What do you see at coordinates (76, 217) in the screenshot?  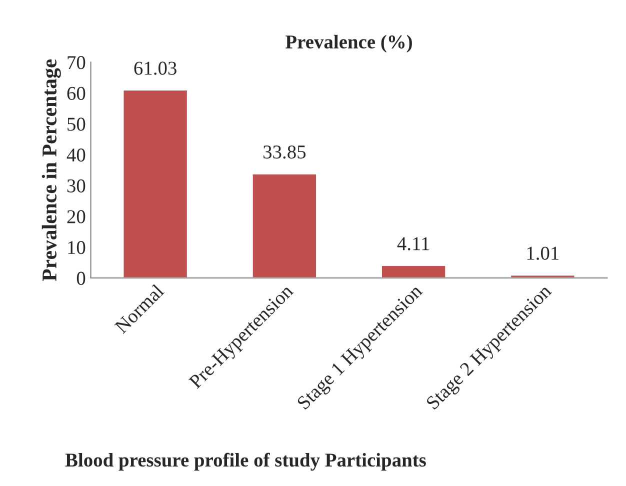 I see `y-tick-label: 20` at bounding box center [76, 217].